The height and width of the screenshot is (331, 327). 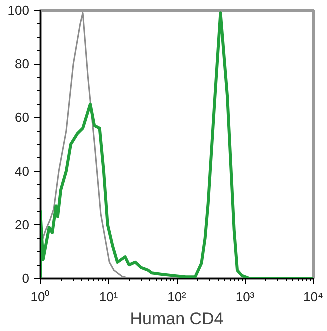 I want to click on x-tick-label: 10³, so click(x=246, y=297).